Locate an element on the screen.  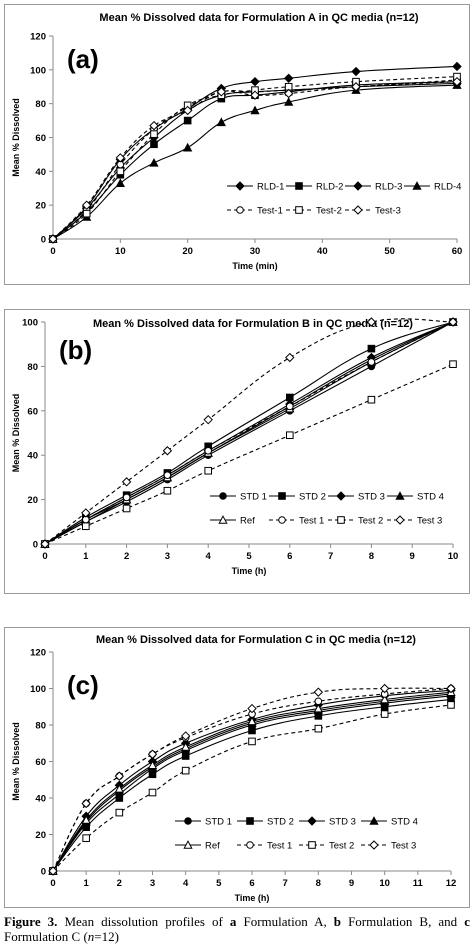
chart-c-legend-std-2-label: STD 2 is located at coordinates (280, 822).